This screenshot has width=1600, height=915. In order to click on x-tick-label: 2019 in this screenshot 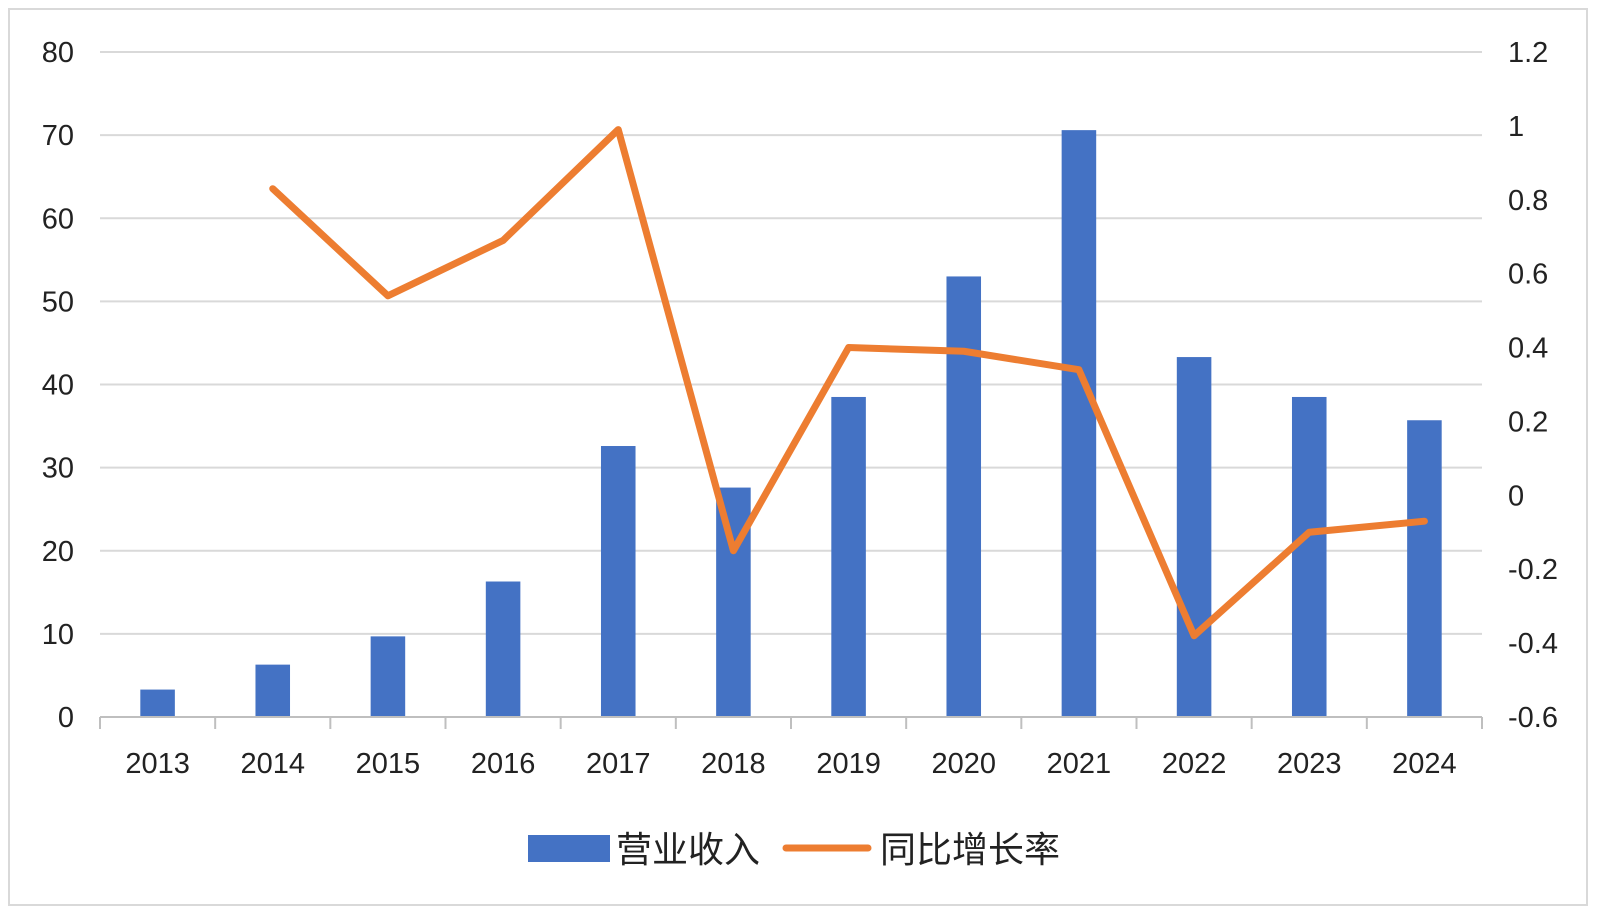, I will do `click(848, 764)`.